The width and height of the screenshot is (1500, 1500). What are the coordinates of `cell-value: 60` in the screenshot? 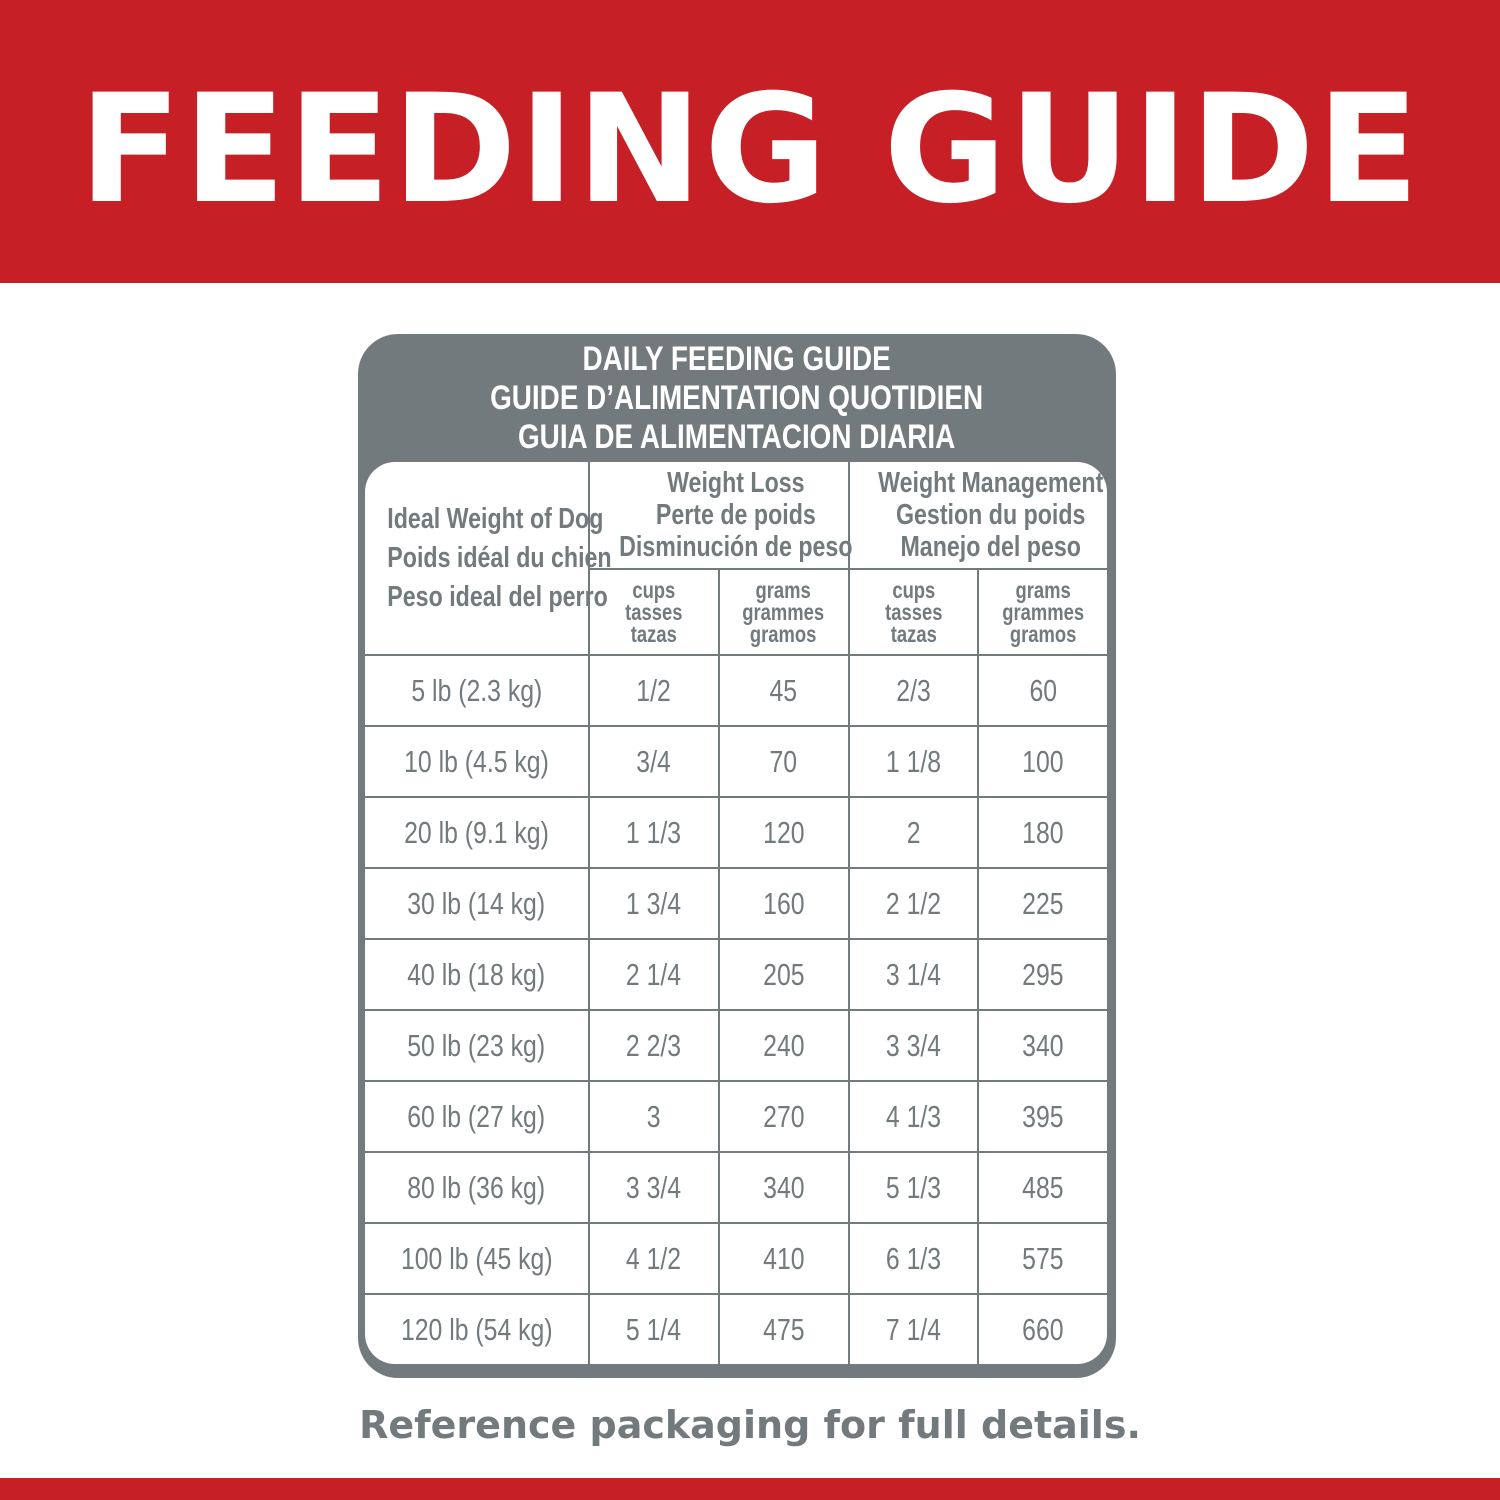 It's located at (1043, 690).